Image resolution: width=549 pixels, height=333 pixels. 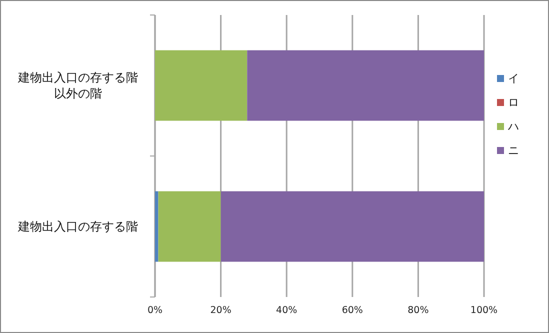 What do you see at coordinates (484, 310) in the screenshot?
I see `x-tick-label: 100%` at bounding box center [484, 310].